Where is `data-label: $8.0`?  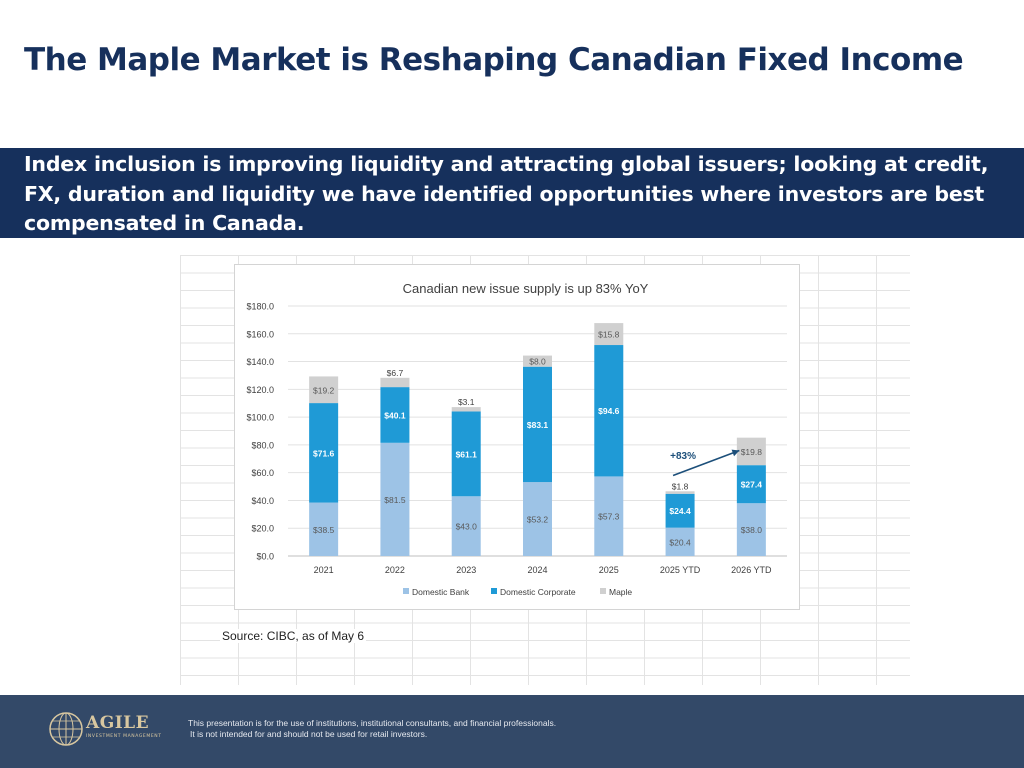 data-label: $8.0 is located at coordinates (537, 362).